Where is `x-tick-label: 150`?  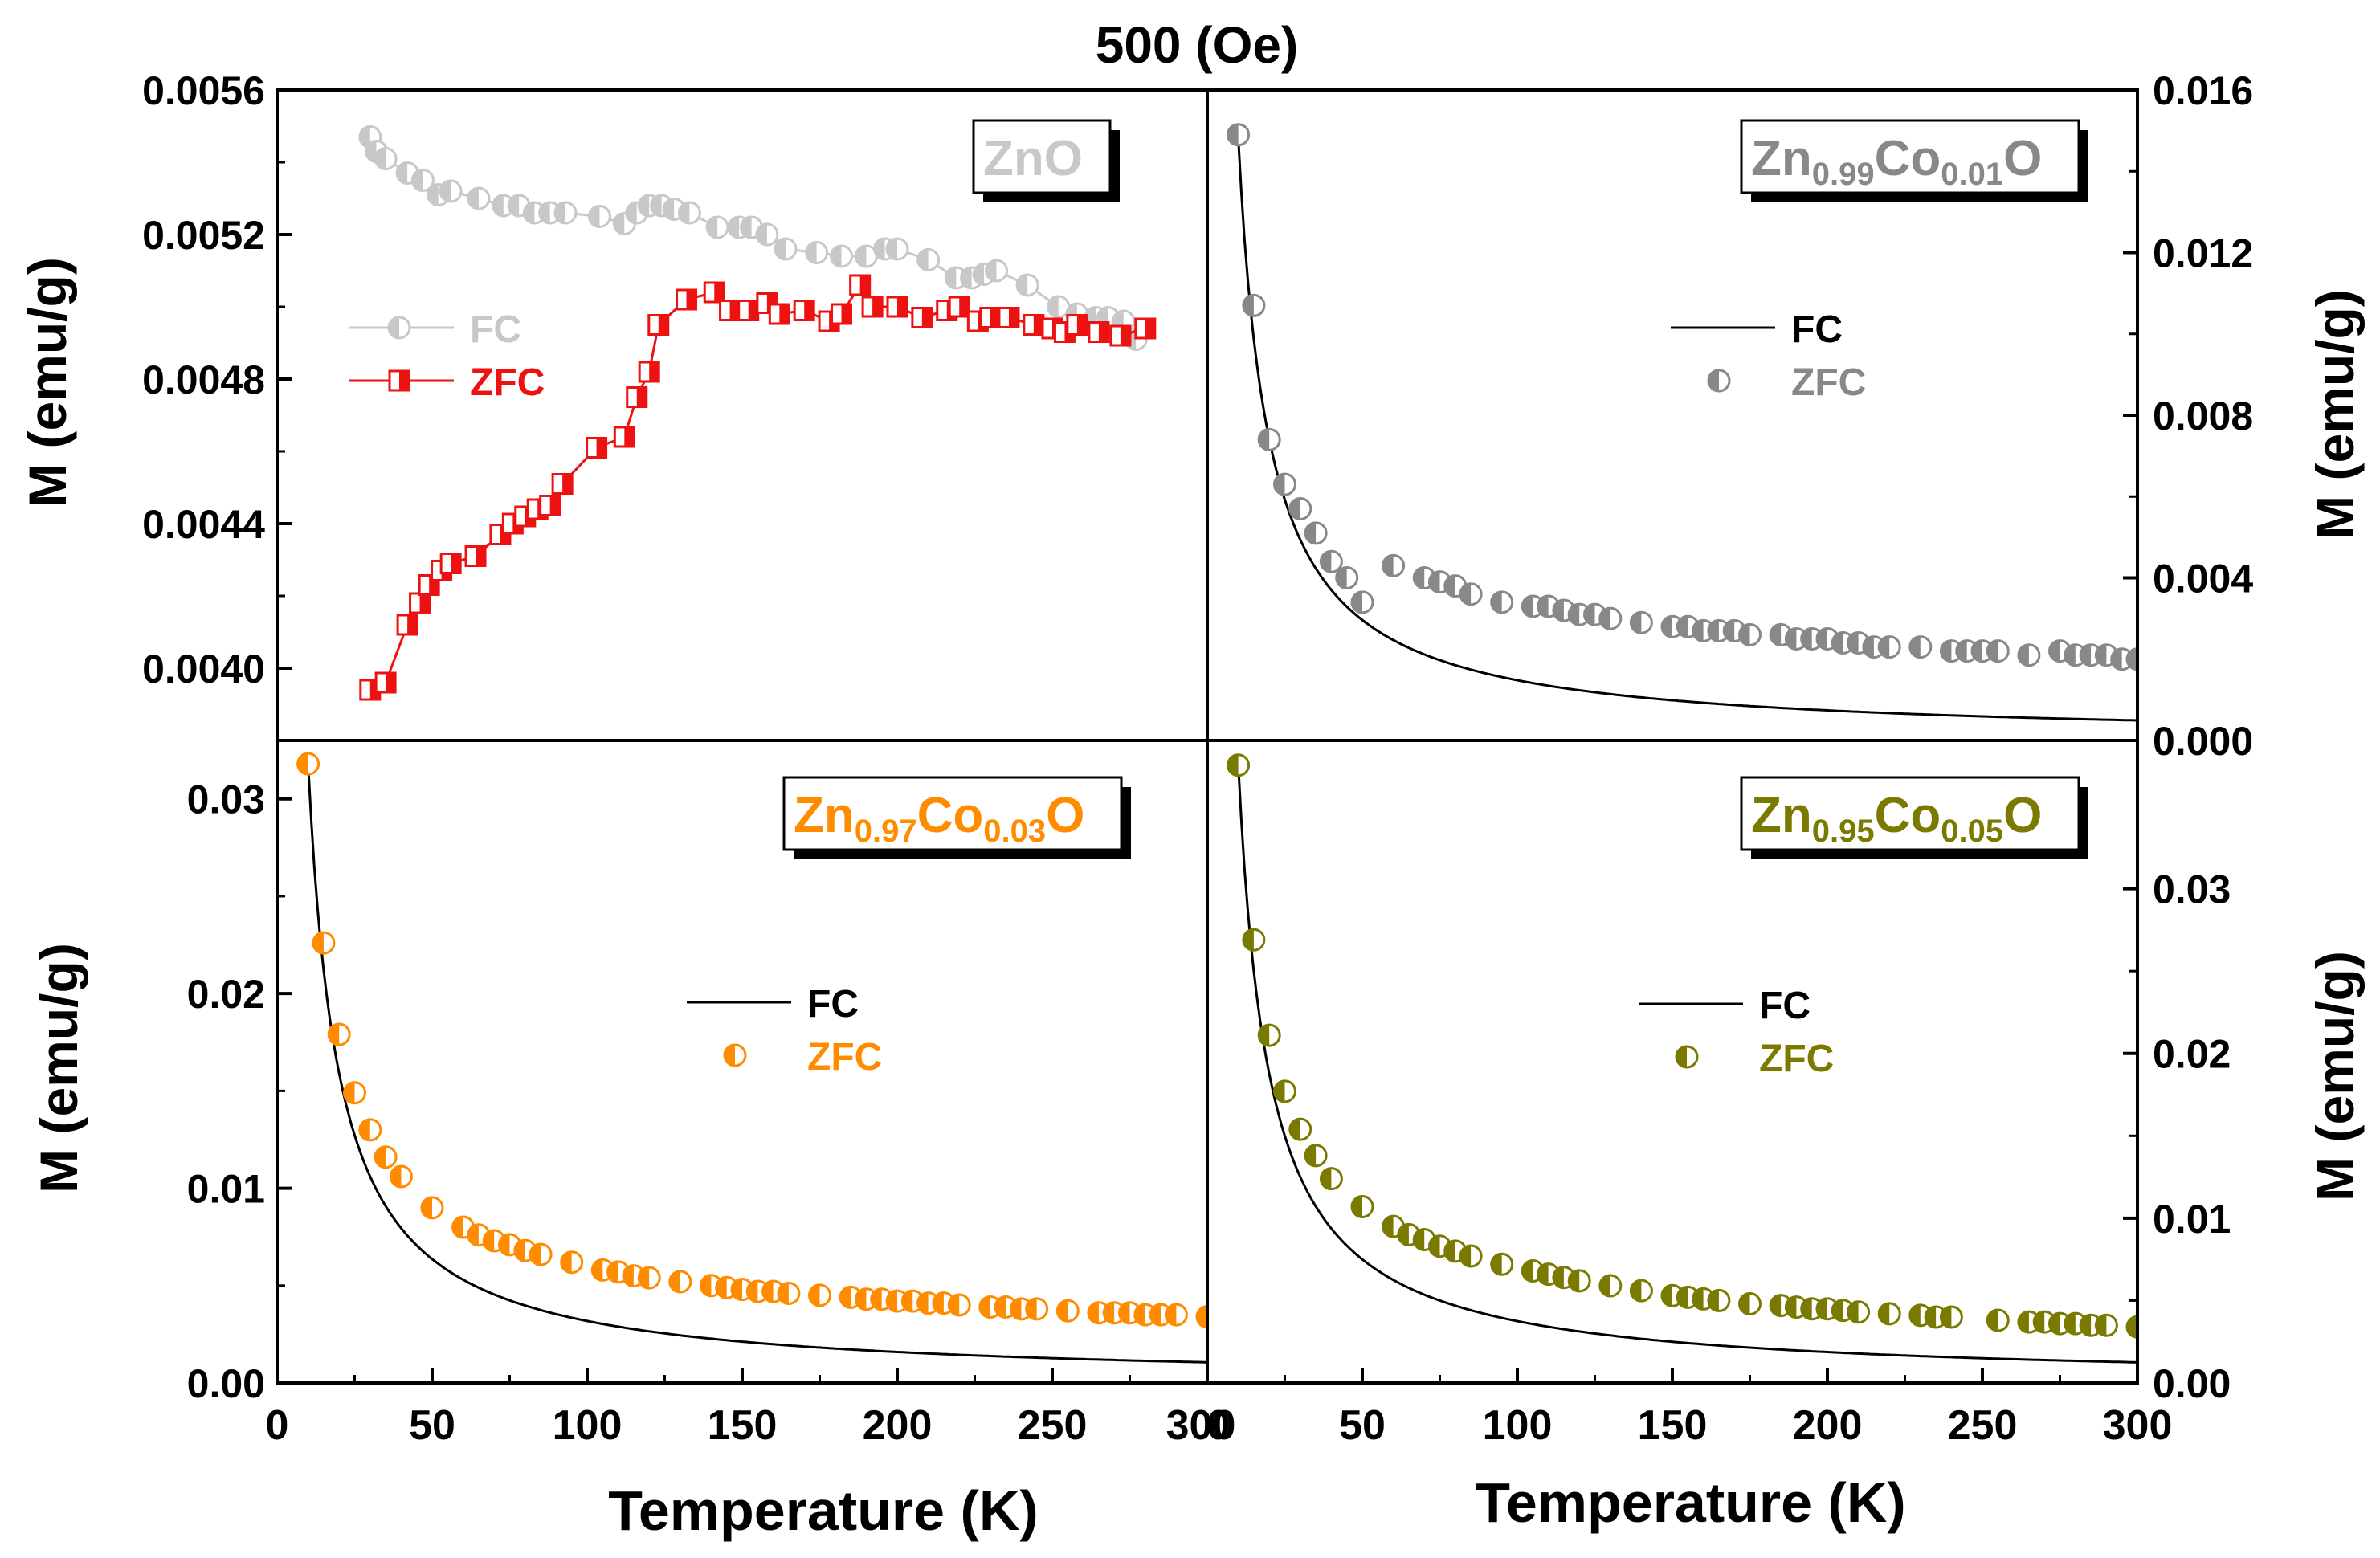
x-tick-label: 150 is located at coordinates (743, 1425).